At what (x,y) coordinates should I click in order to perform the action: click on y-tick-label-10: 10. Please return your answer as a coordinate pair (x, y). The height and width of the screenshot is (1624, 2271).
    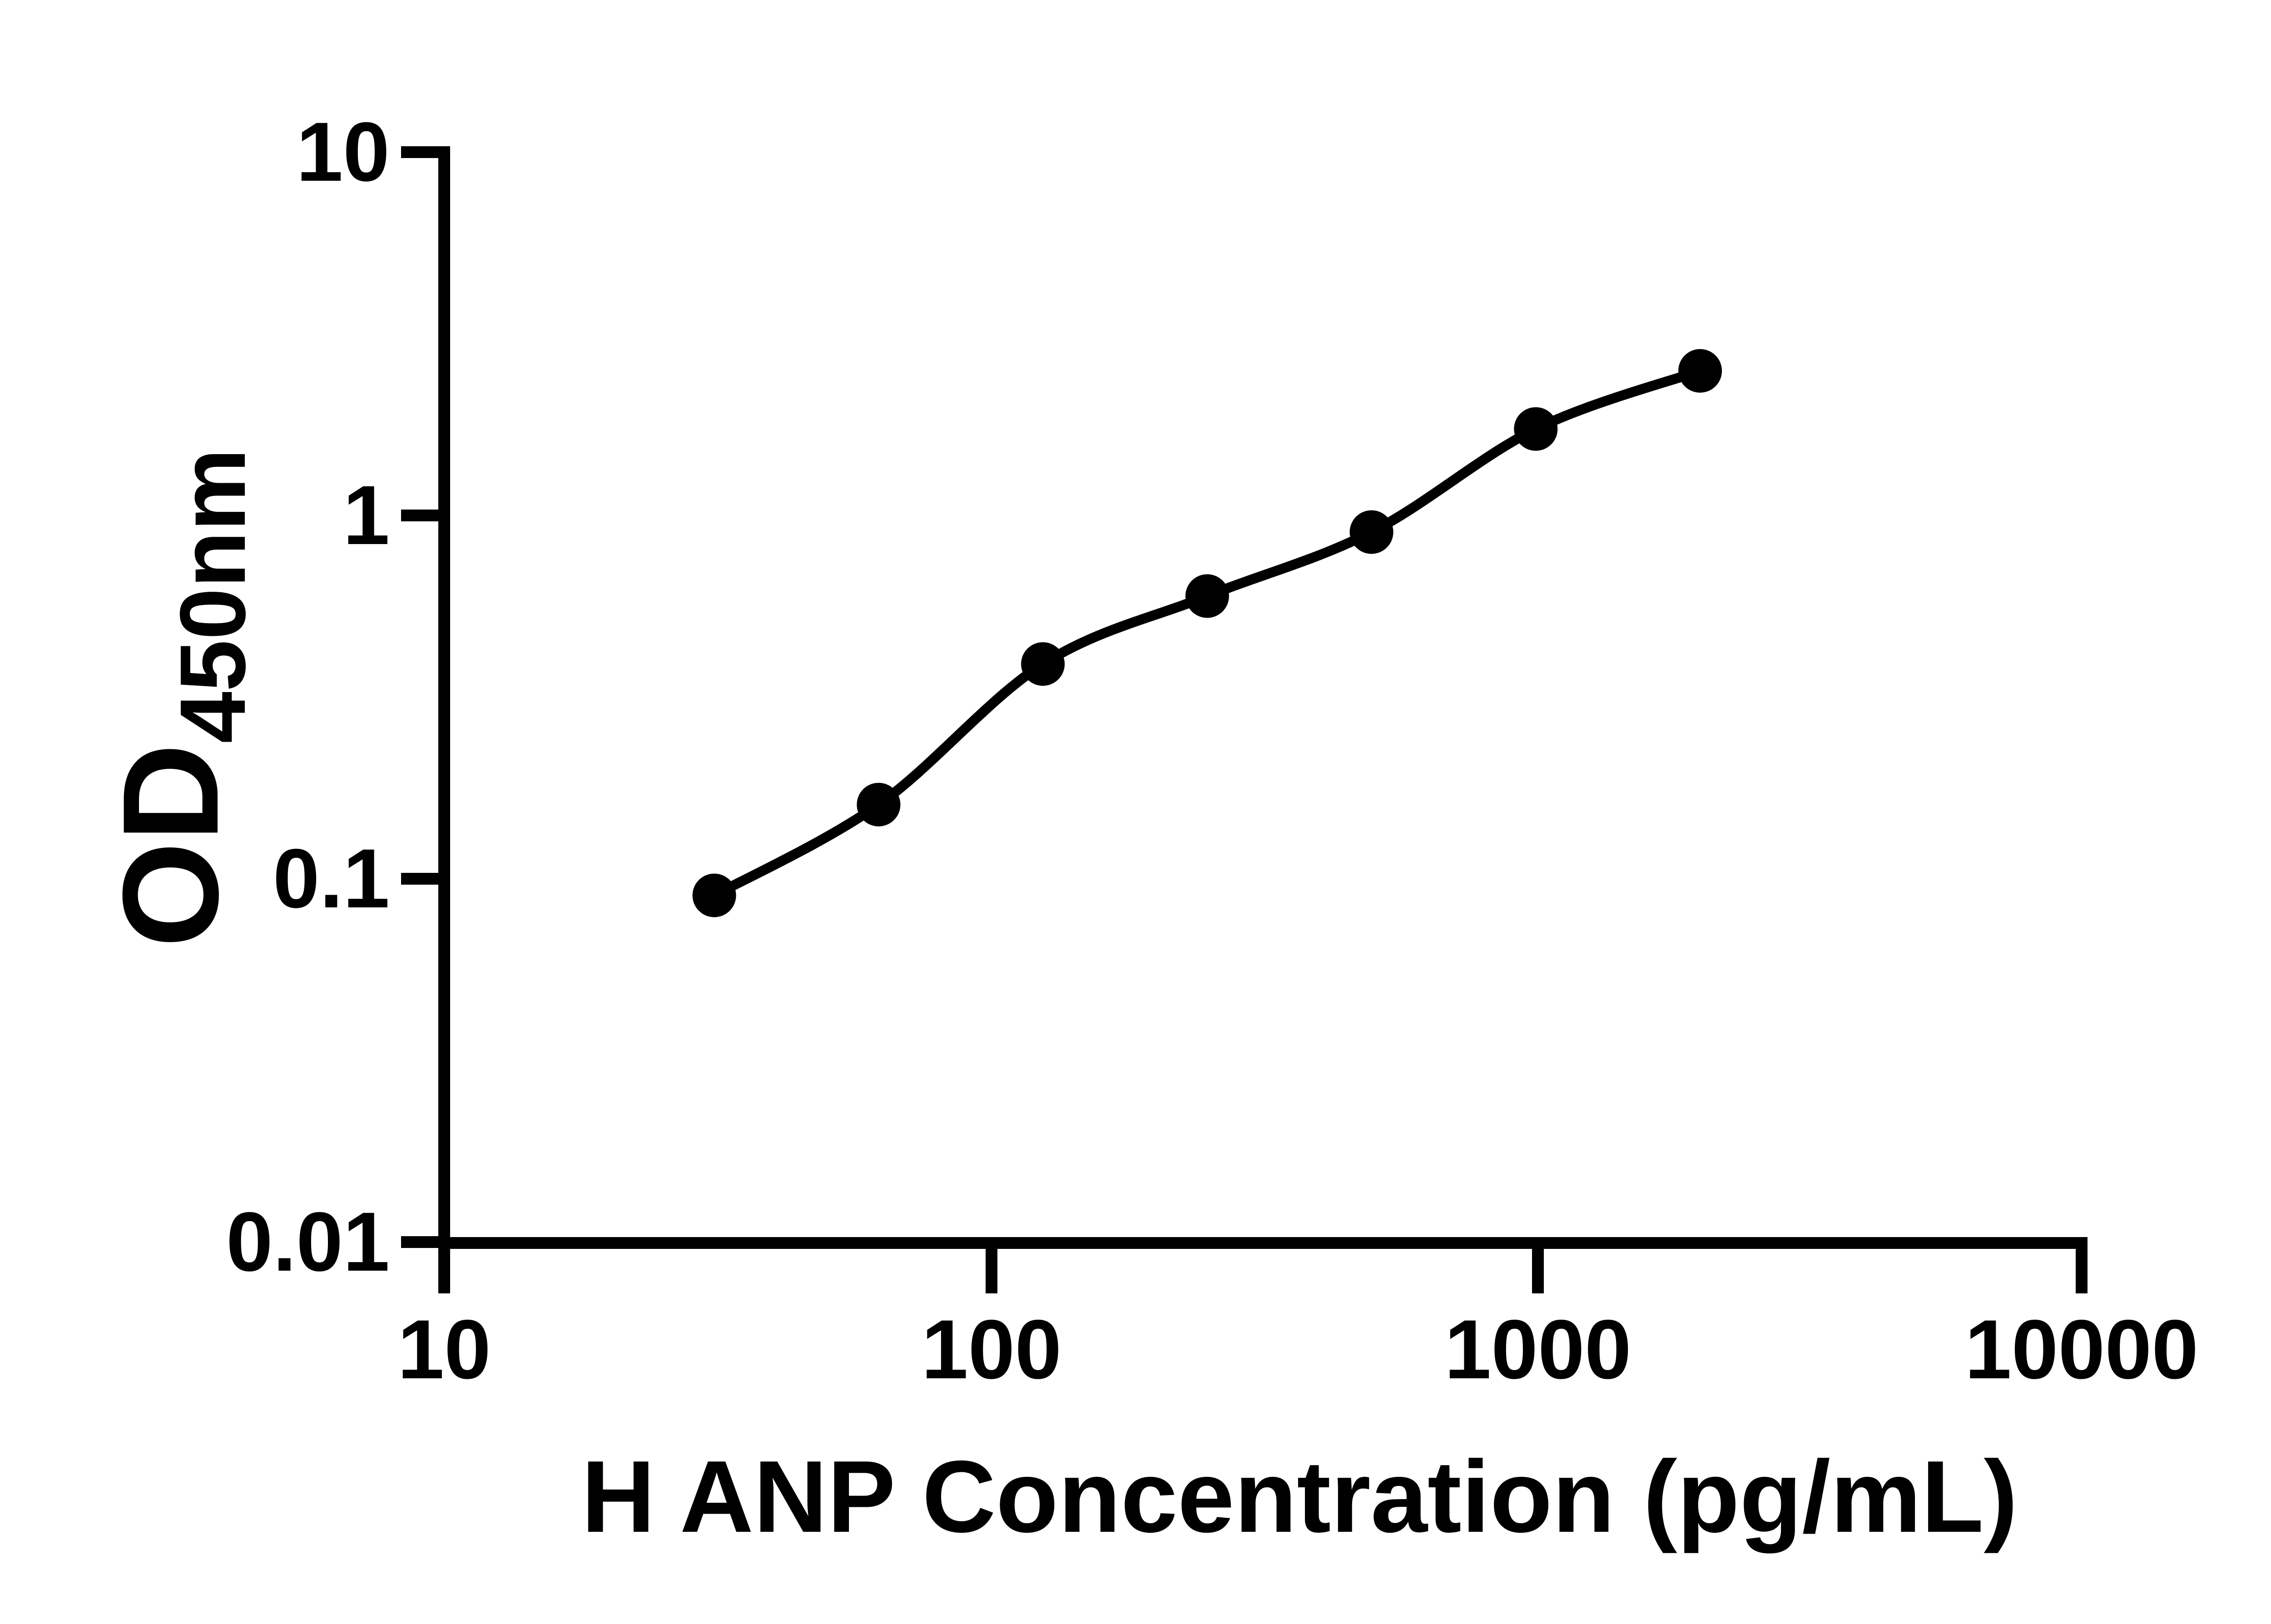
    Looking at the image, I should click on (343, 152).